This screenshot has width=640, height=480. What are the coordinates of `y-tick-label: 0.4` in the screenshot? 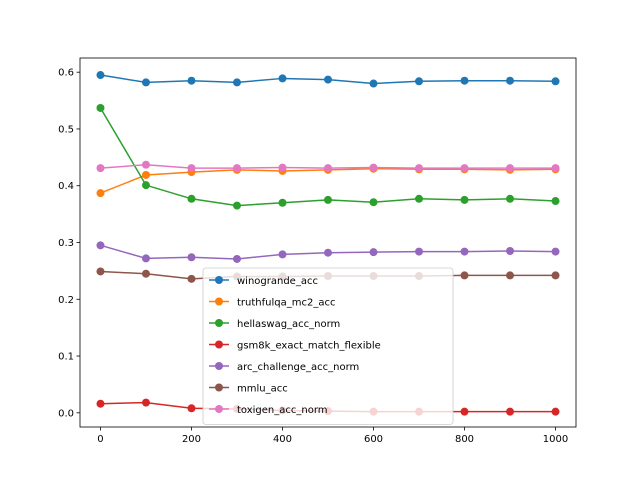 It's located at (66, 186).